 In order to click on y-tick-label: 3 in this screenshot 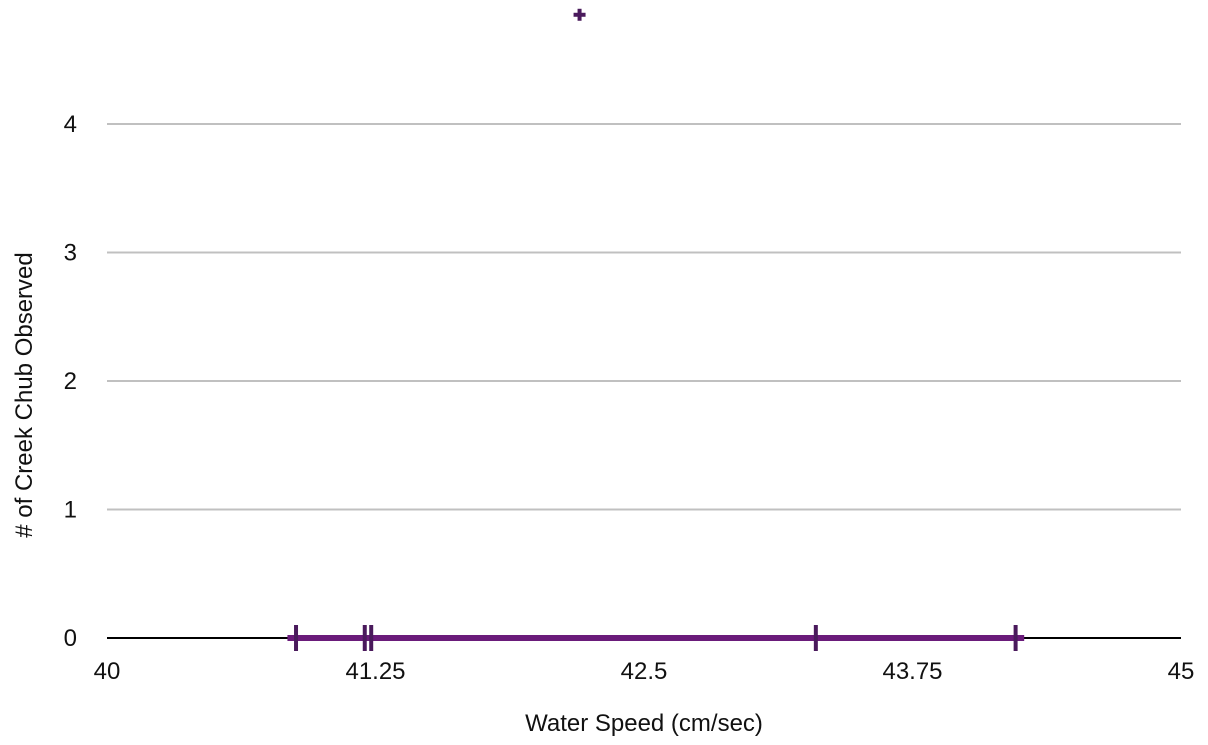, I will do `click(70, 253)`.